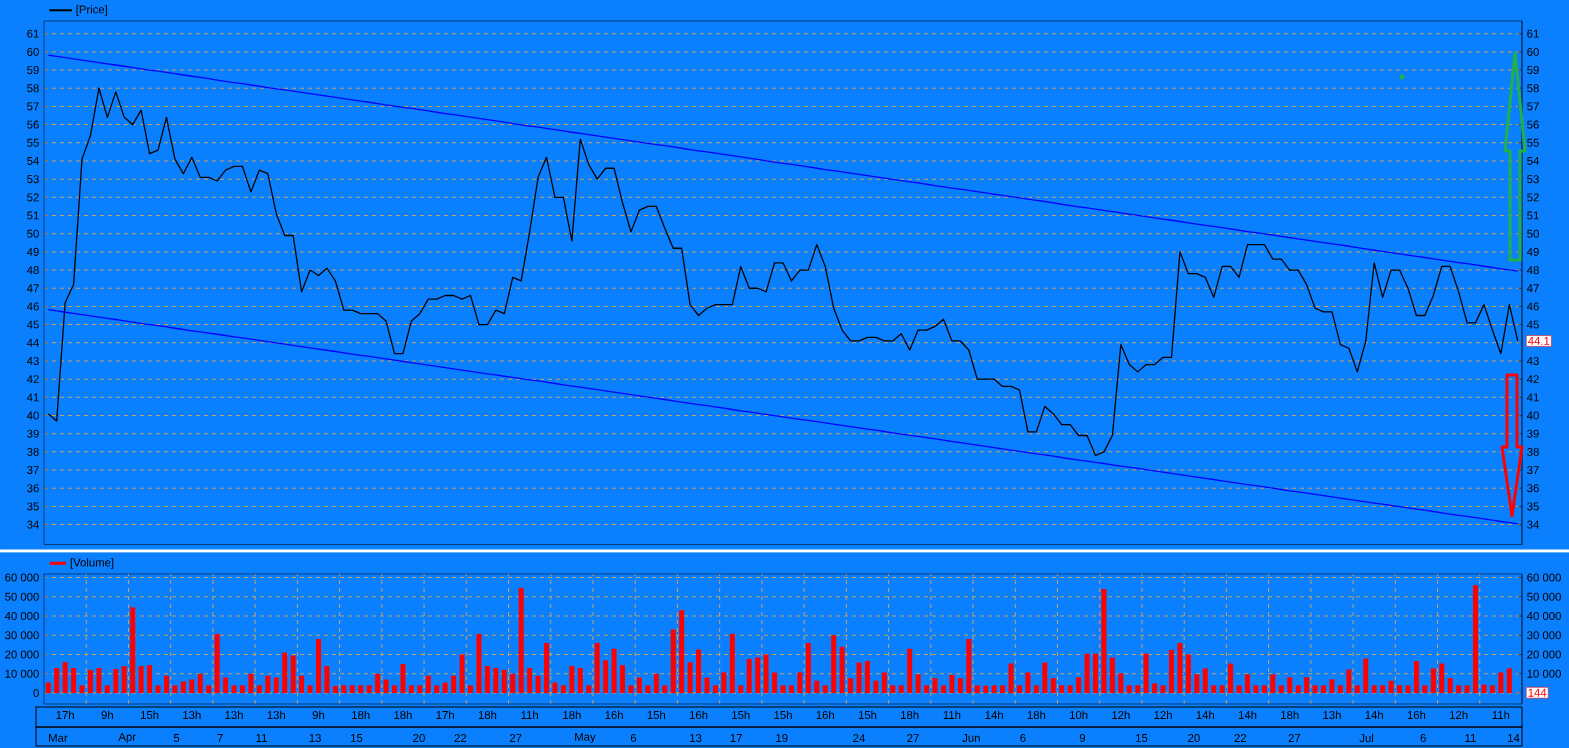 The height and width of the screenshot is (748, 1569). Describe the element at coordinates (736, 738) in the screenshot. I see `text: 17` at that location.